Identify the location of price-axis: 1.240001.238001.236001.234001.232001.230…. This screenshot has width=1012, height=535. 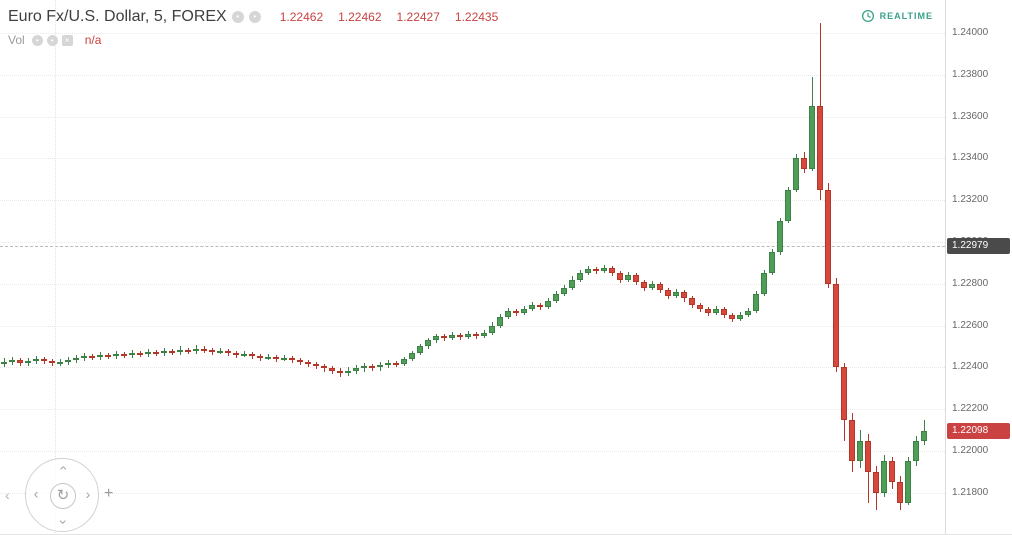
(978, 267).